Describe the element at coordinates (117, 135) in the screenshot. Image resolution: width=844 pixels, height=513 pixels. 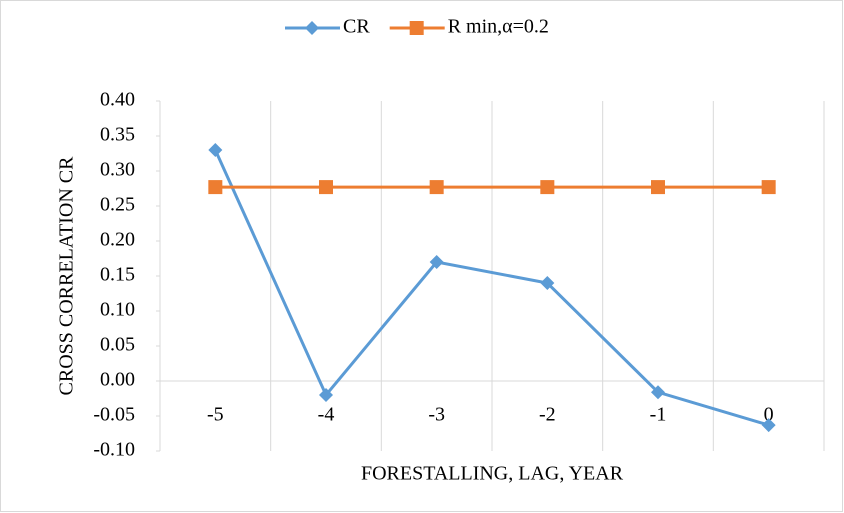
I see `y-tick-label: 0.35` at that location.